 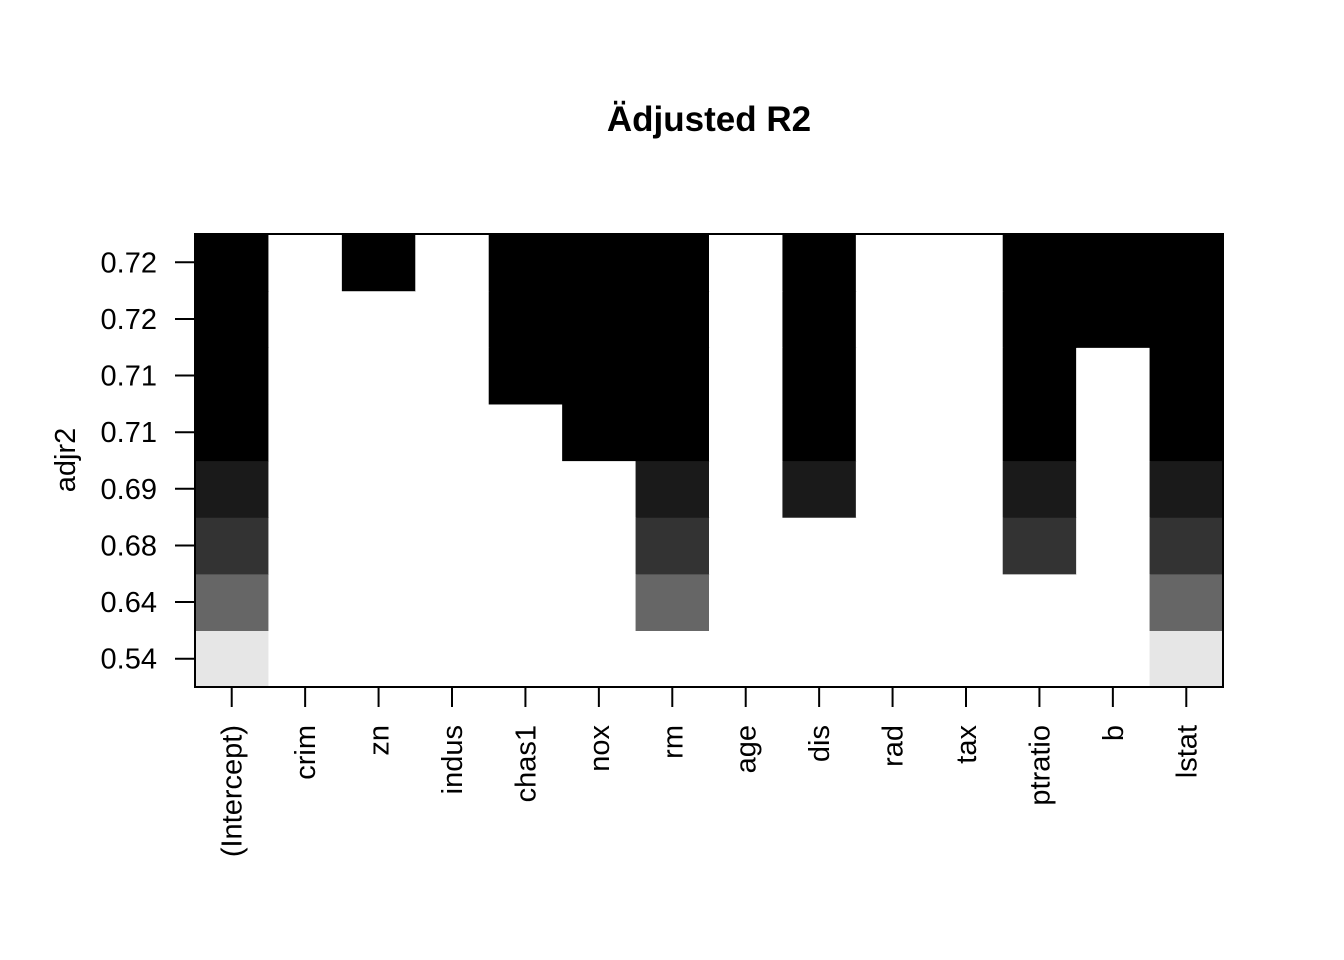 What do you see at coordinates (747, 749) in the screenshot?
I see `x-tick-label: age` at bounding box center [747, 749].